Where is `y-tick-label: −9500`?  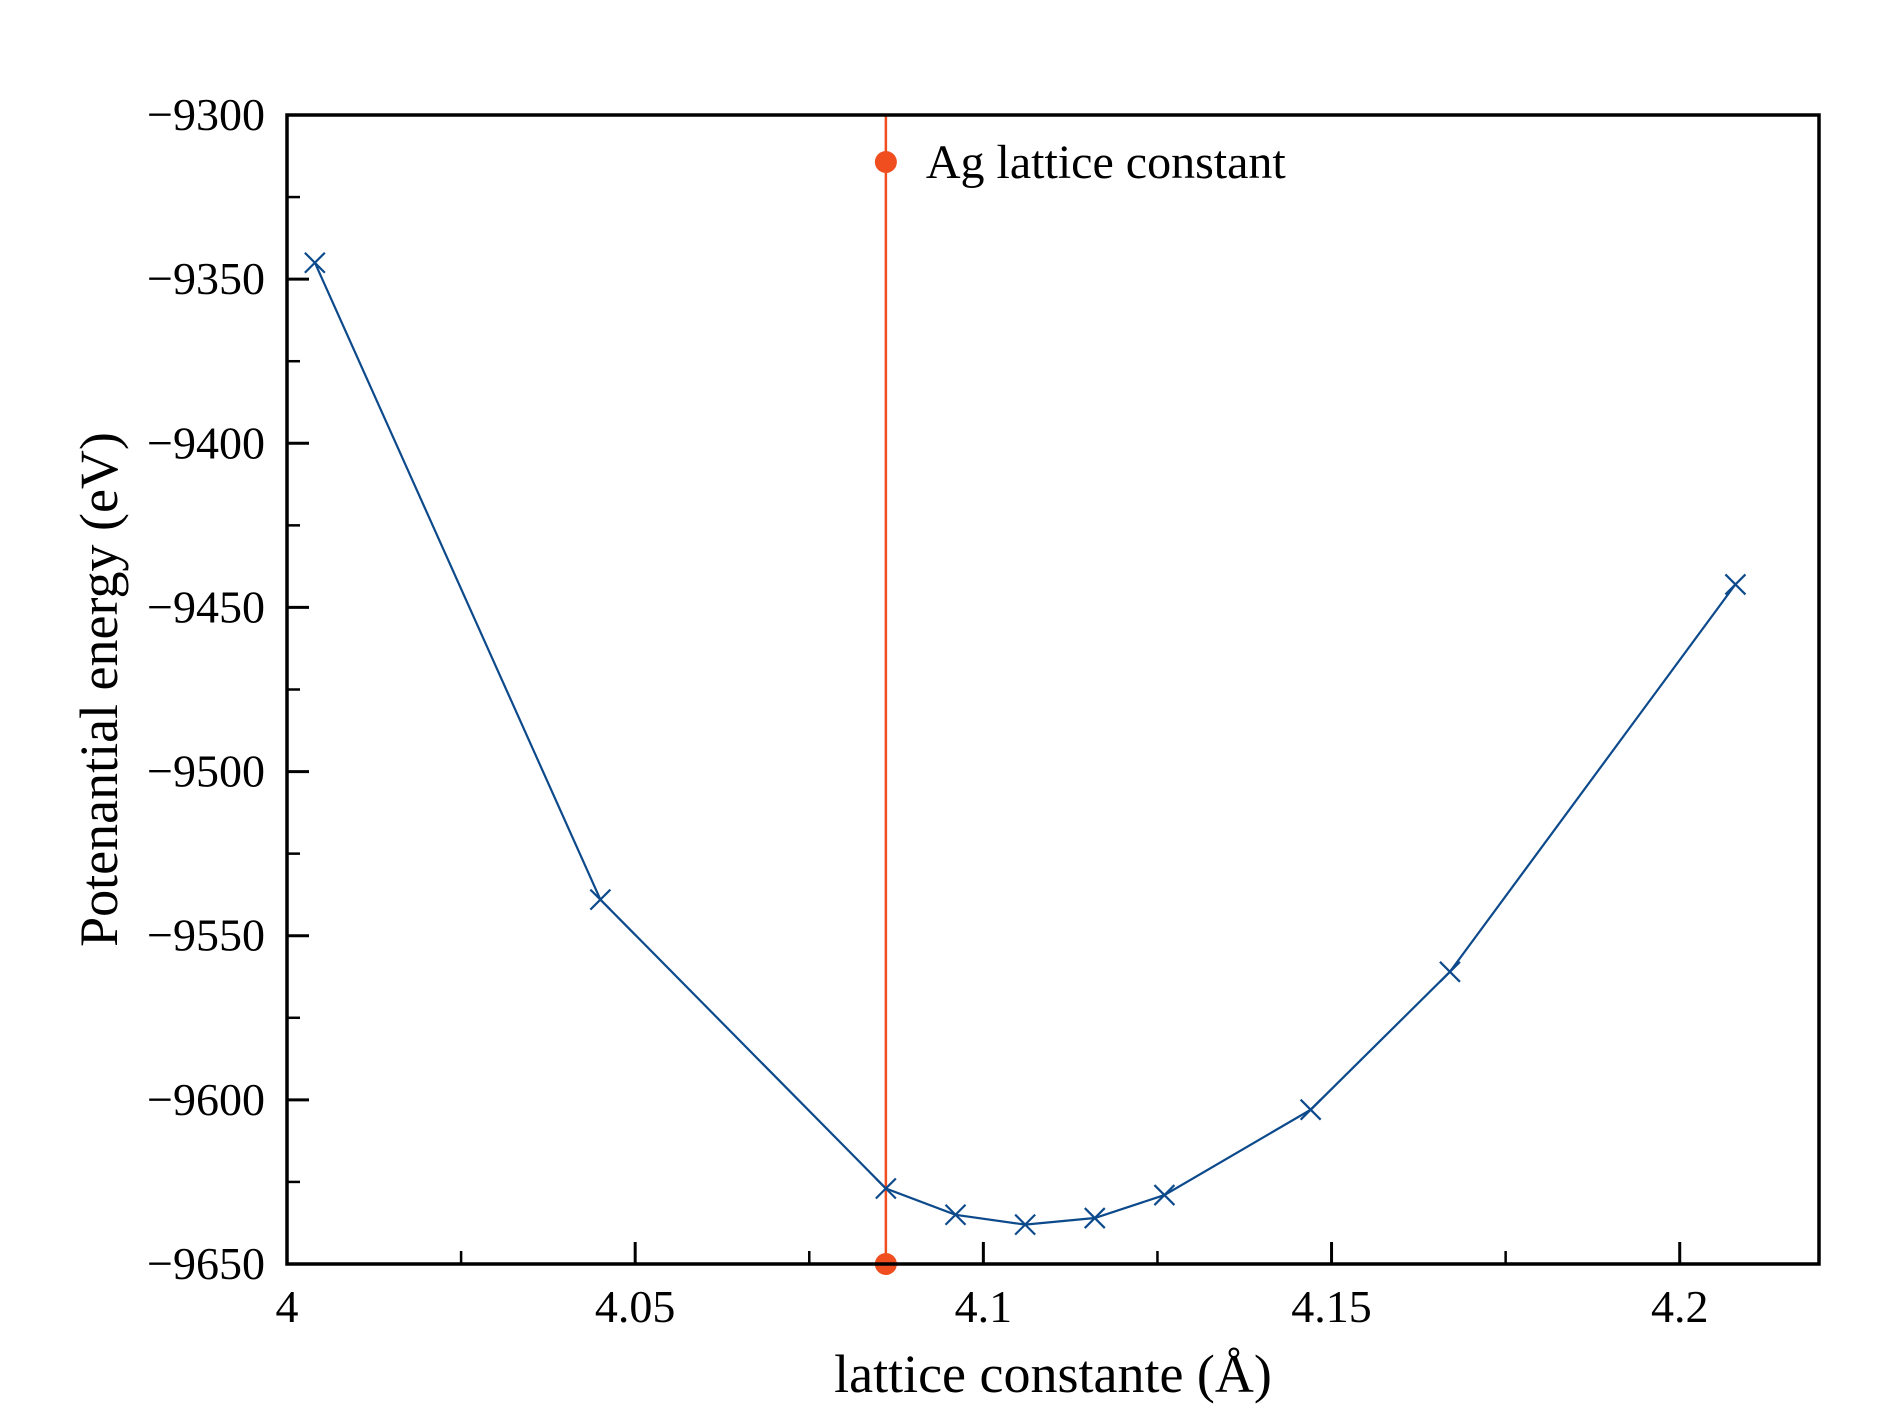 y-tick-label: −9500 is located at coordinates (206, 771).